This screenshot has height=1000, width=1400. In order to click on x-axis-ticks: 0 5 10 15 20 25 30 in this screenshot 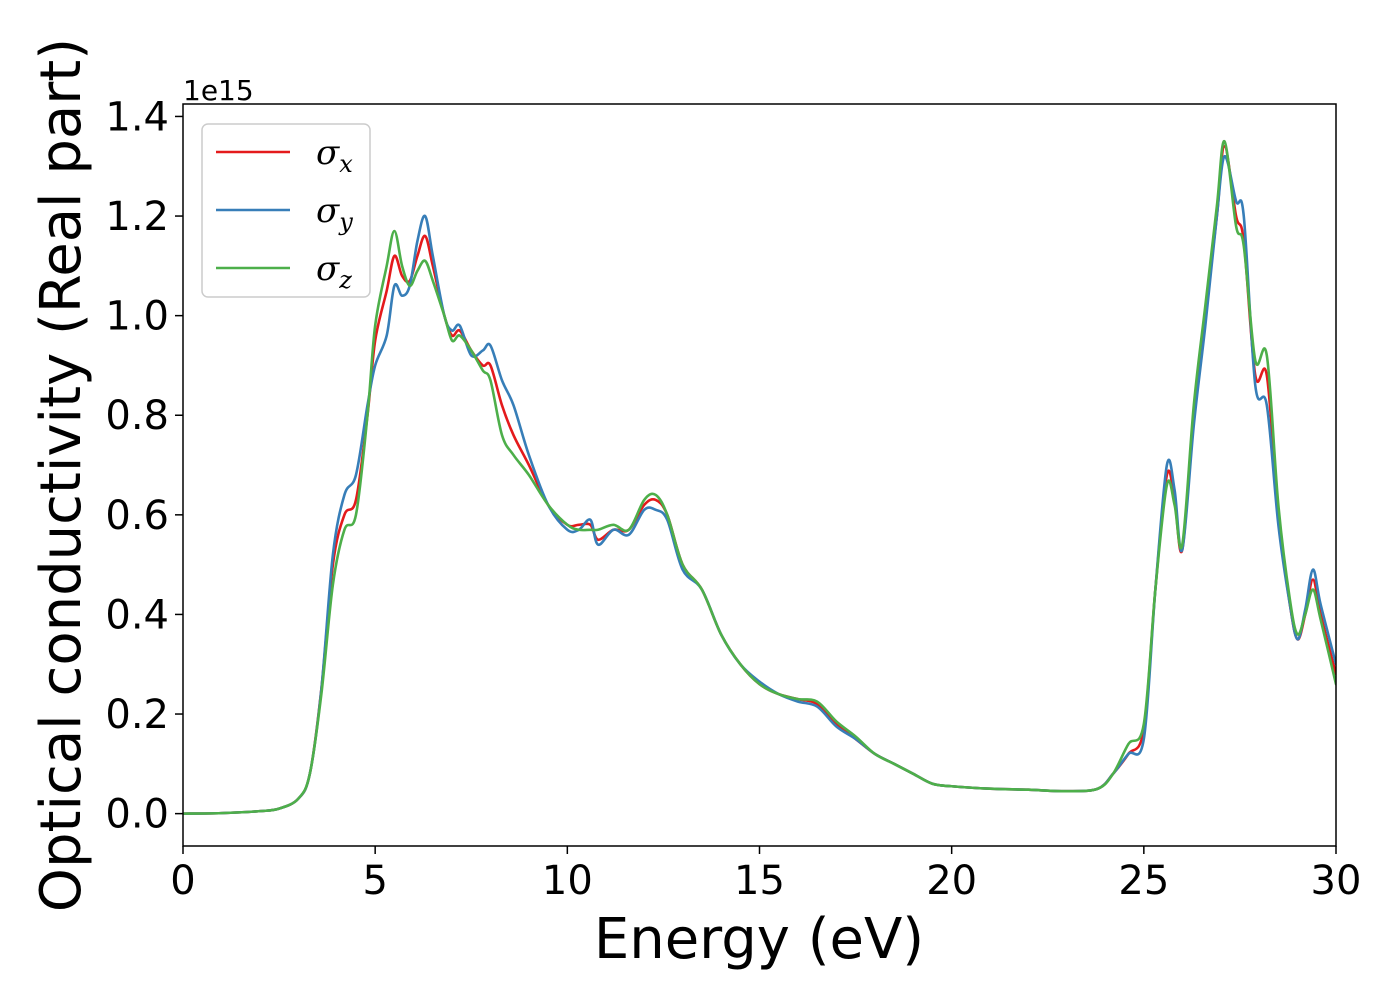, I will do `click(765, 875)`.